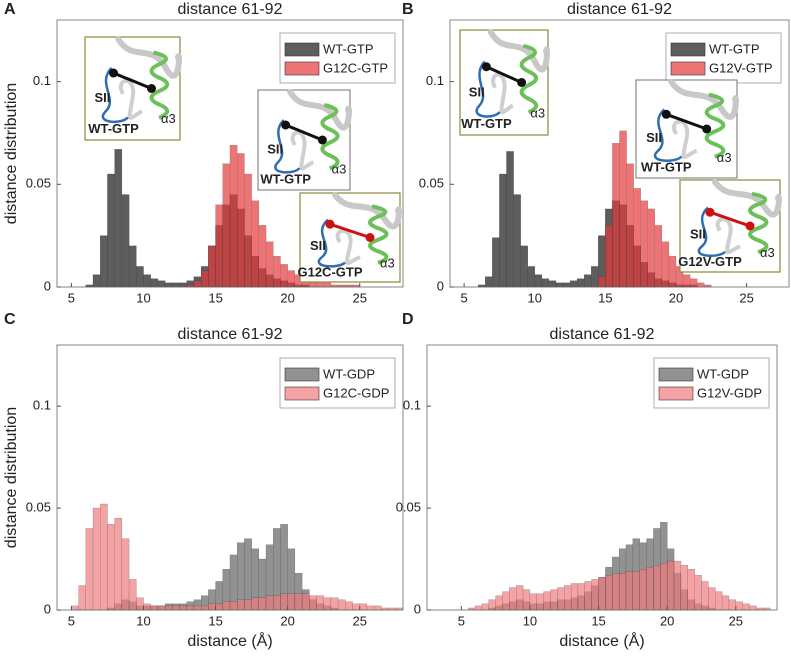 This screenshot has height=657, width=791. What do you see at coordinates (349, 237) in the screenshot?
I see `inset: SII α3 G12C-GTP` at bounding box center [349, 237].